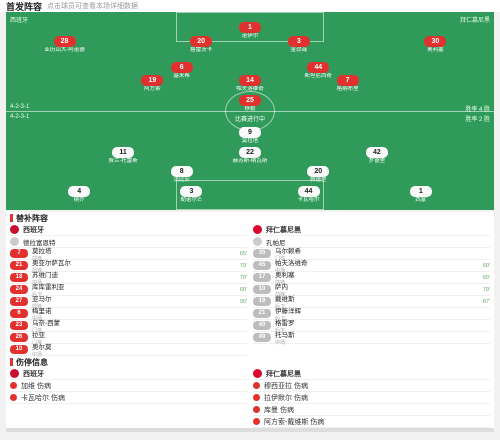 This screenshot has height=440, width=500. Describe the element at coordinates (64, 49) in the screenshot. I see `player-name: 亚历山大-阿诺德` at that location.